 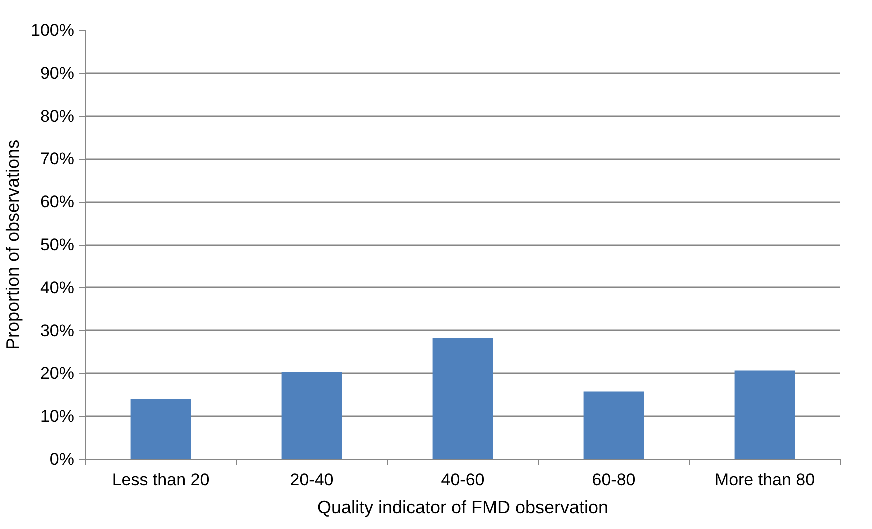 I want to click on x-axis-title: Quality indicator of FMD observation, so click(x=463, y=508).